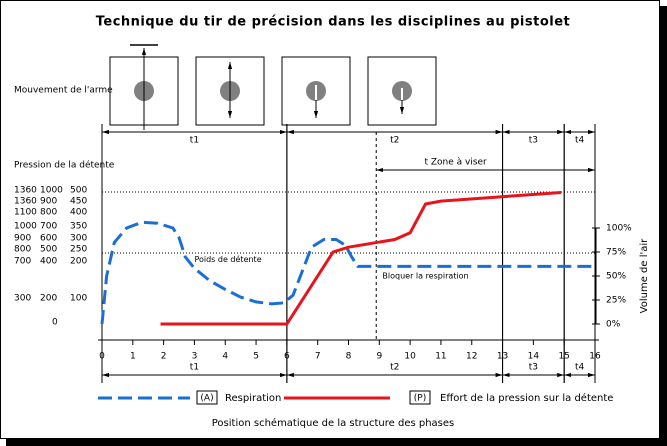 The width and height of the screenshot is (667, 446). Describe the element at coordinates (225, 357) in the screenshot. I see `x-tick-label: 4` at that location.